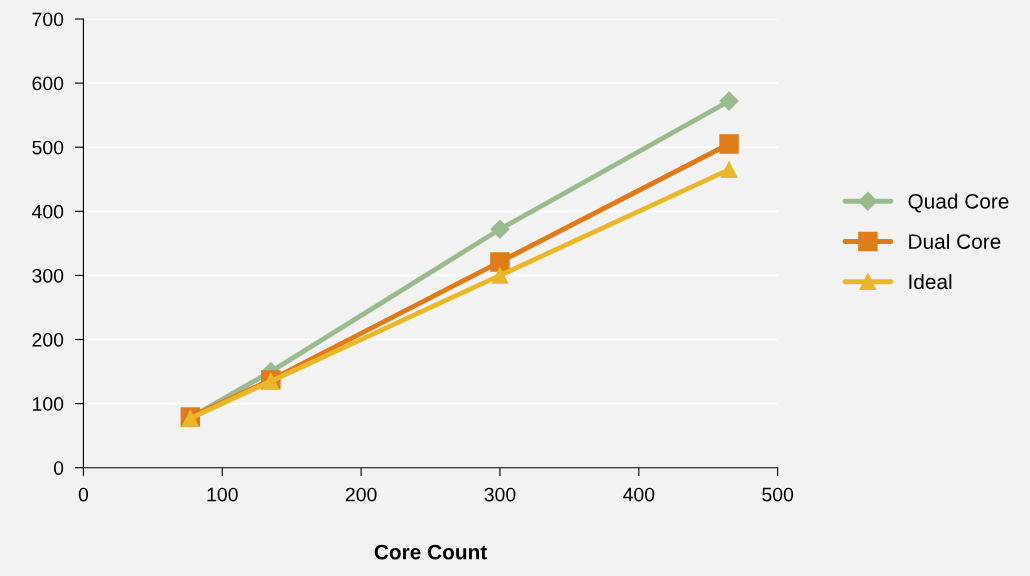  Describe the element at coordinates (930, 281) in the screenshot. I see `legend-label: Ideal` at that location.